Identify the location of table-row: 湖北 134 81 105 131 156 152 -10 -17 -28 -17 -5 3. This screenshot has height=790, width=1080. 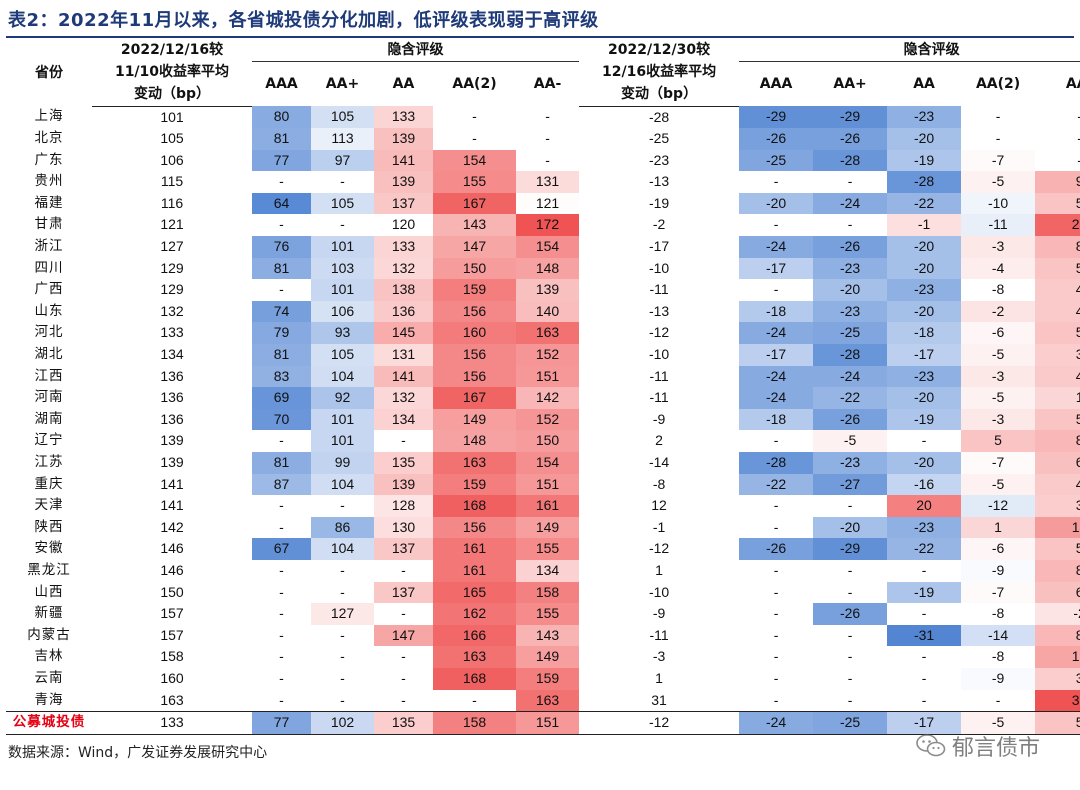
(543, 355).